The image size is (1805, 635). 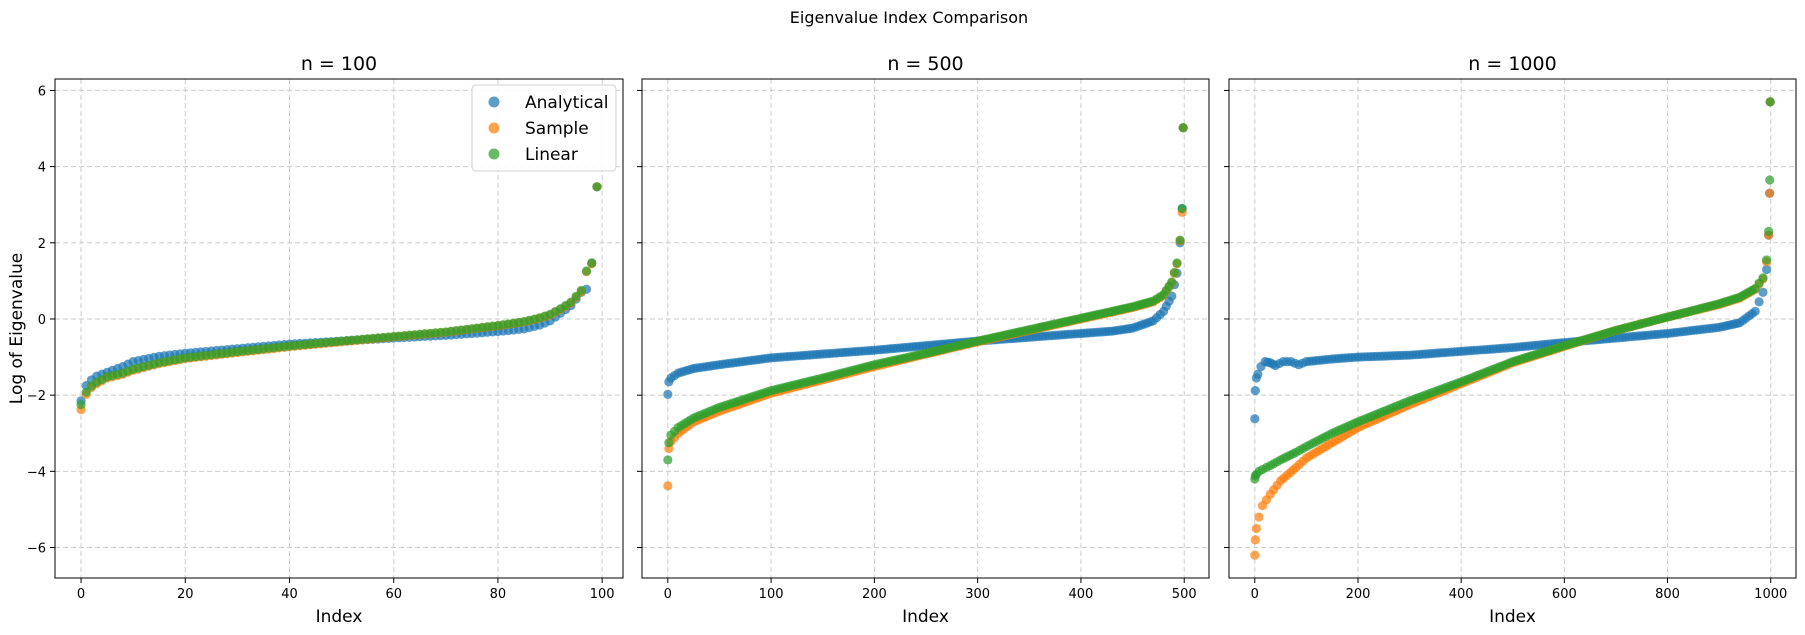 I want to click on y-tick-label: 2, so click(x=42, y=244).